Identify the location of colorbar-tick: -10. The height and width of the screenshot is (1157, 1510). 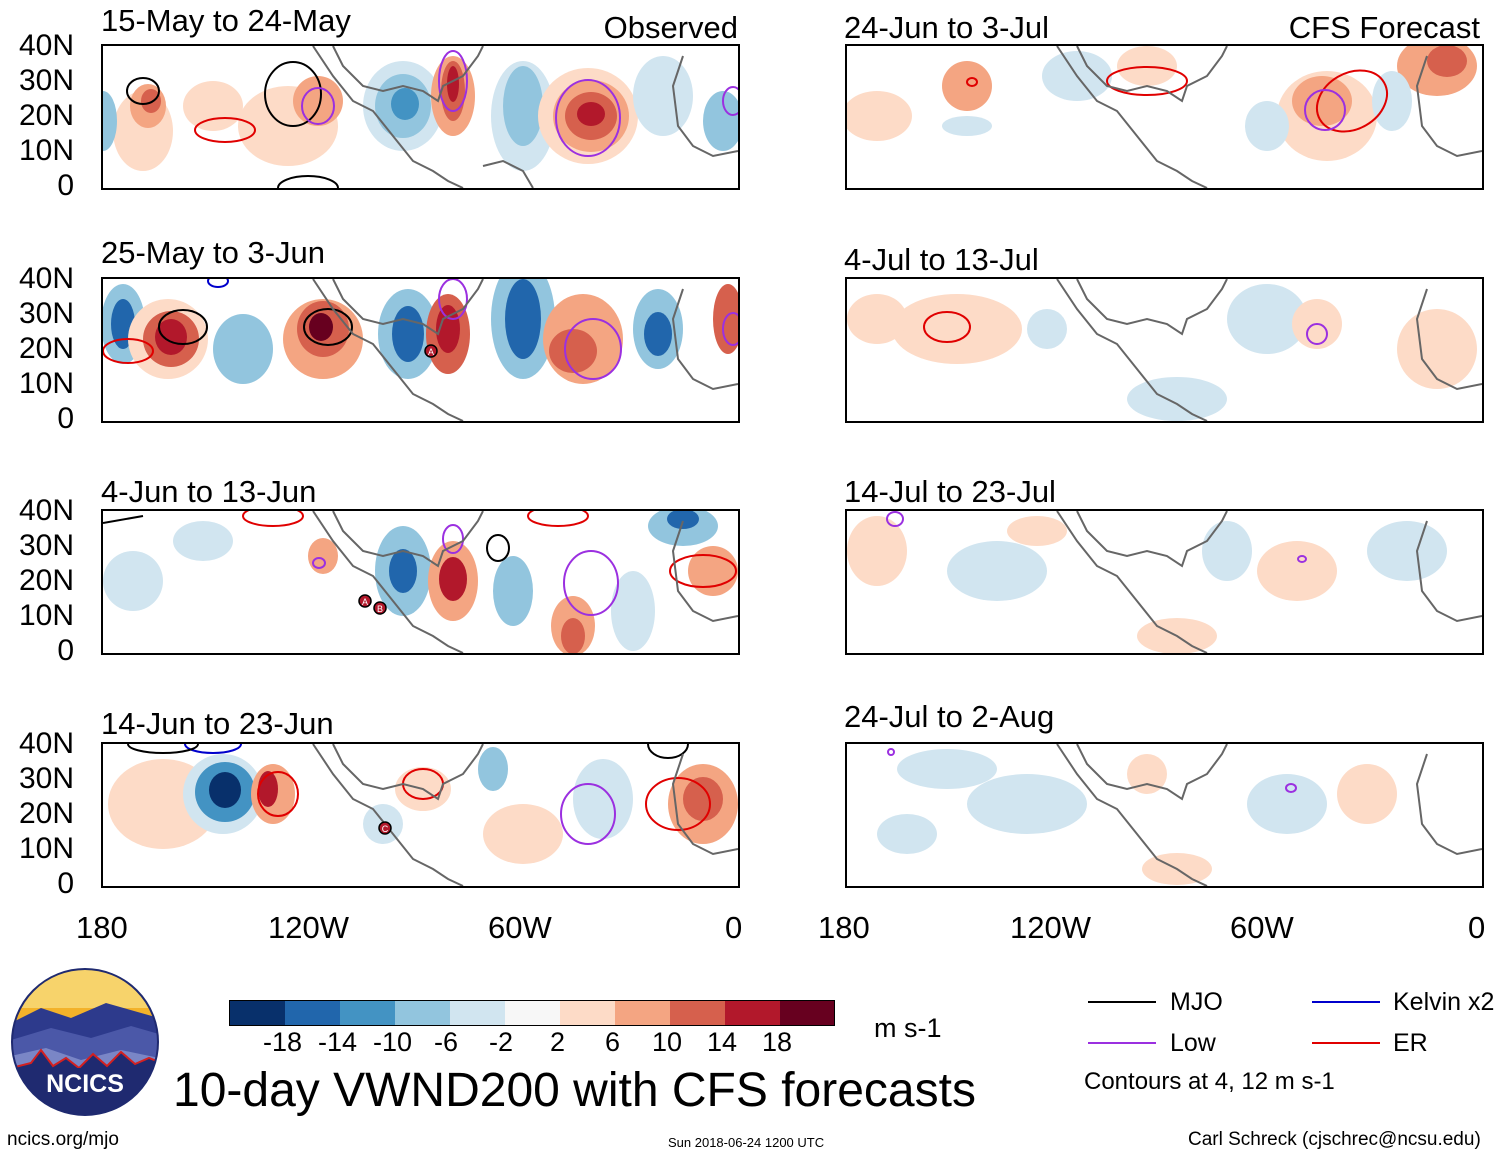
(393, 1042).